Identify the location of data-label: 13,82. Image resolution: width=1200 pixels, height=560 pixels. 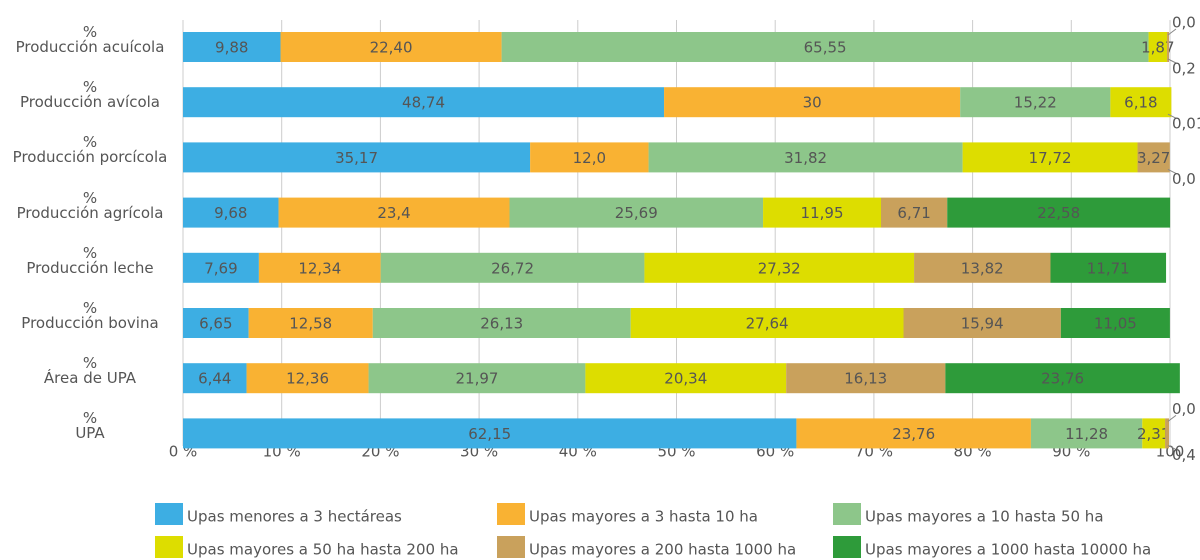
(982, 268).